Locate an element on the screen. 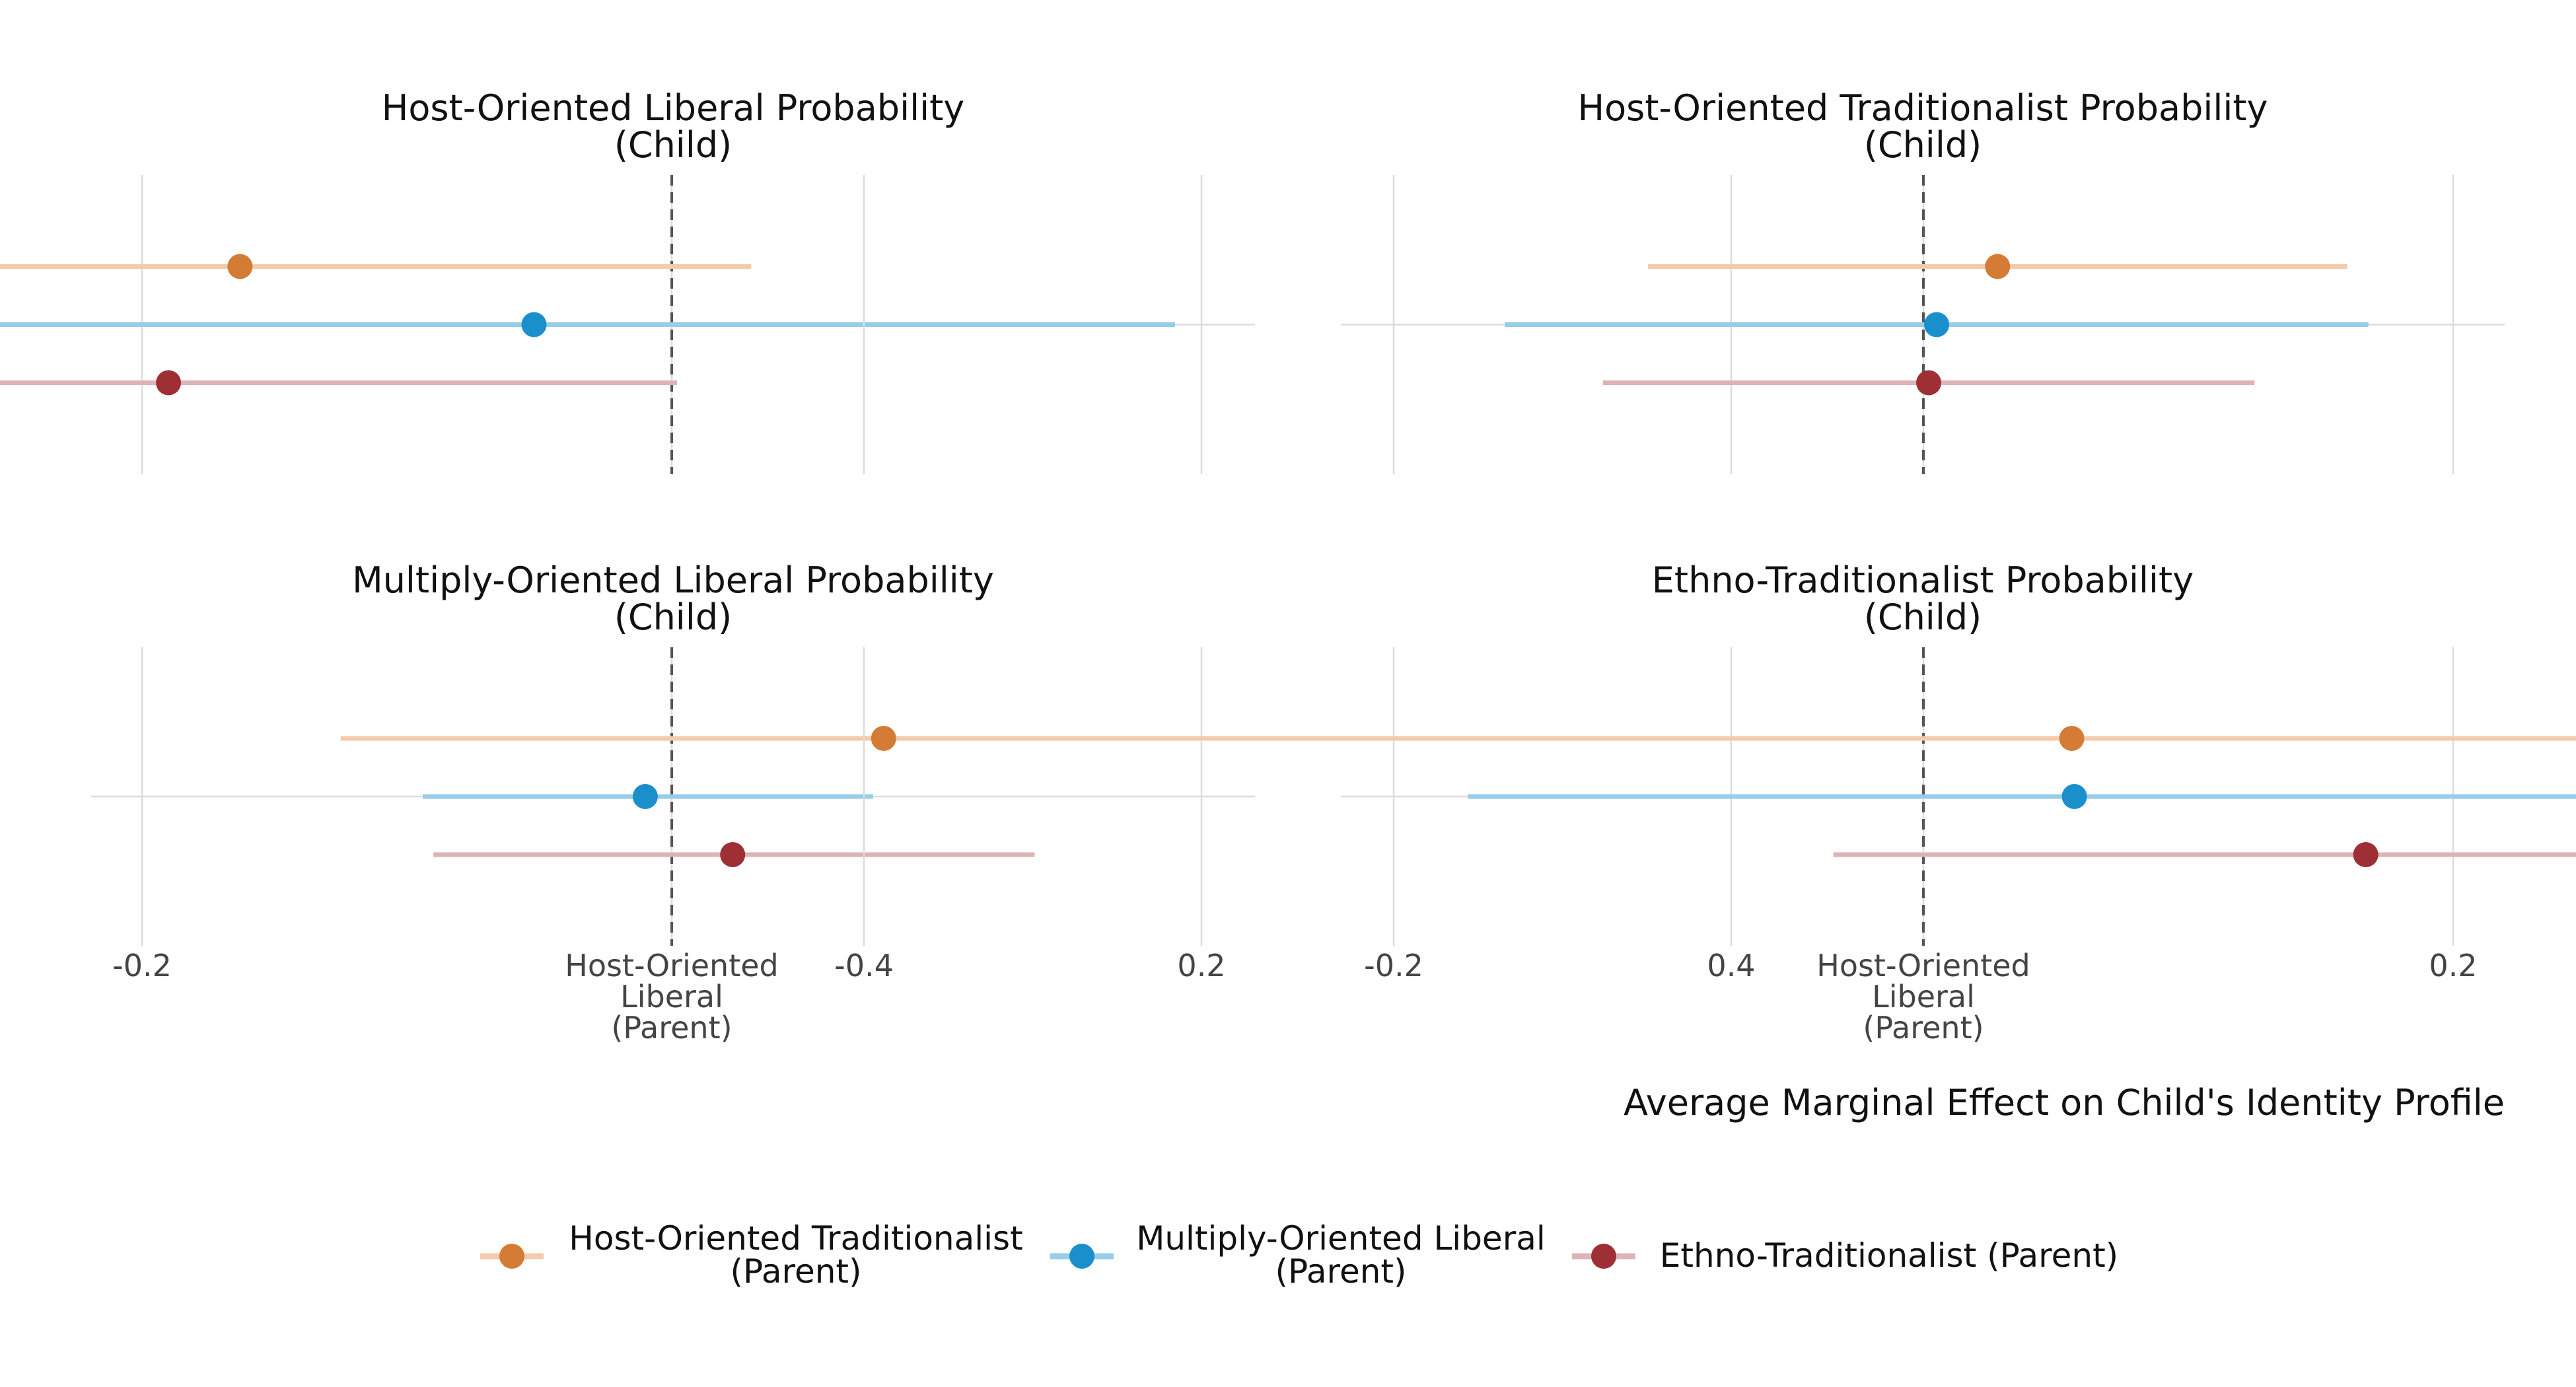 The width and height of the screenshot is (2576, 1387). legend-item-2: Multiply-Oriented Liberal (Parent) is located at coordinates (1298, 1255).